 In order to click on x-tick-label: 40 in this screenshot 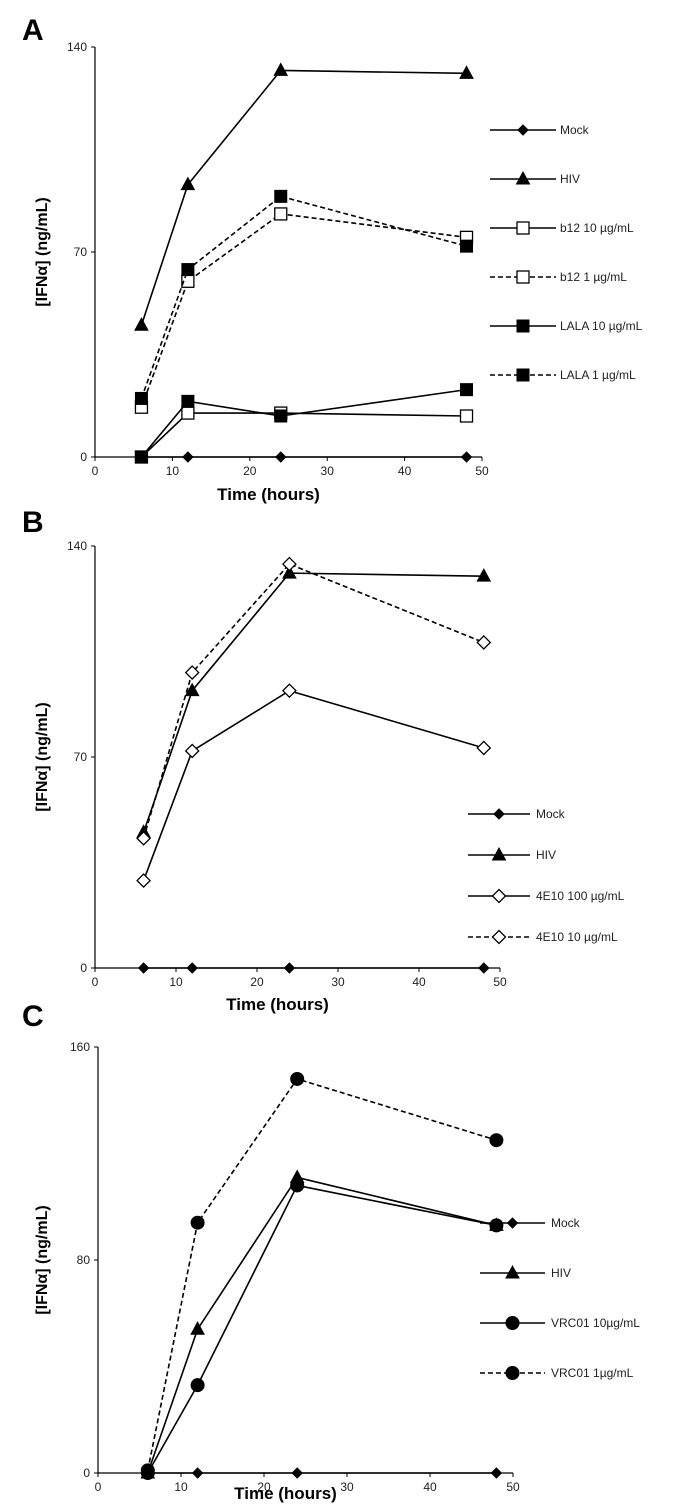, I will do `click(405, 471)`.